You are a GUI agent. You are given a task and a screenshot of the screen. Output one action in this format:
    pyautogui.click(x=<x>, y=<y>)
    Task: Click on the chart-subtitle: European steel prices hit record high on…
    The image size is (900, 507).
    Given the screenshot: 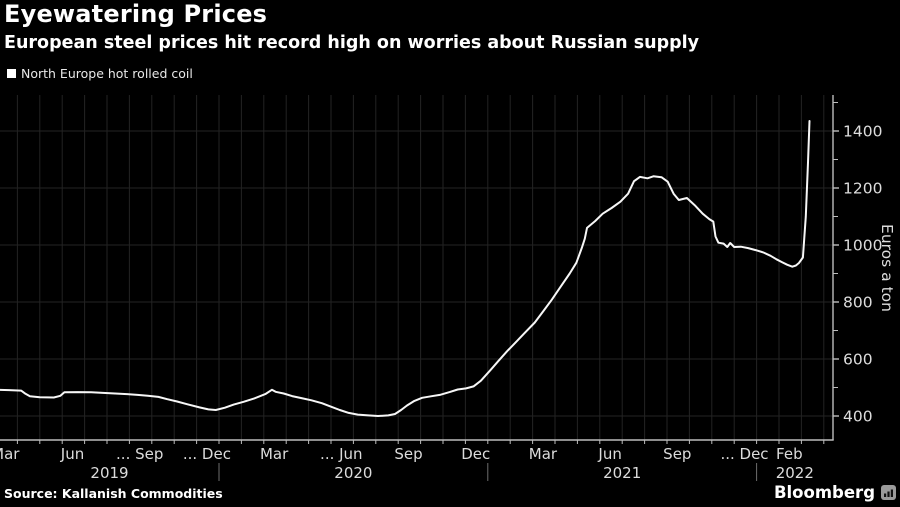 What is the action you would take?
    pyautogui.click(x=352, y=43)
    